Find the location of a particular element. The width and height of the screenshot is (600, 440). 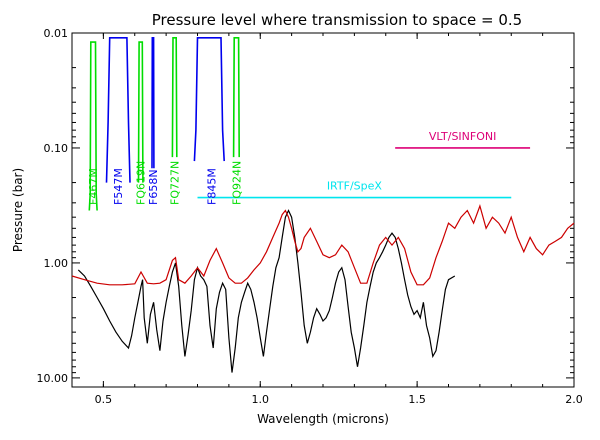

instrument-layer: VLT/SINFONI IRTF/SpeX is located at coordinates (364, 164).